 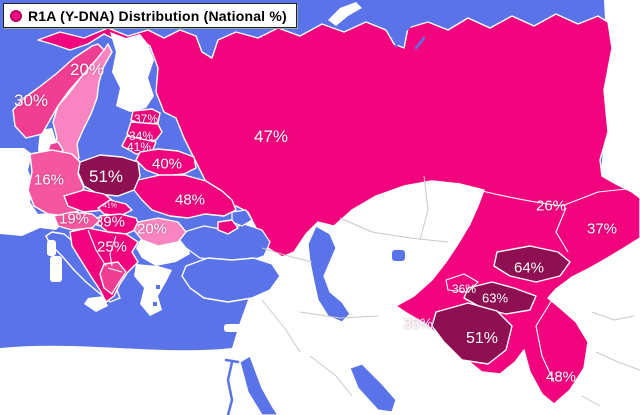 What do you see at coordinates (31, 100) in the screenshot?
I see `region-label-norway: 30%` at bounding box center [31, 100].